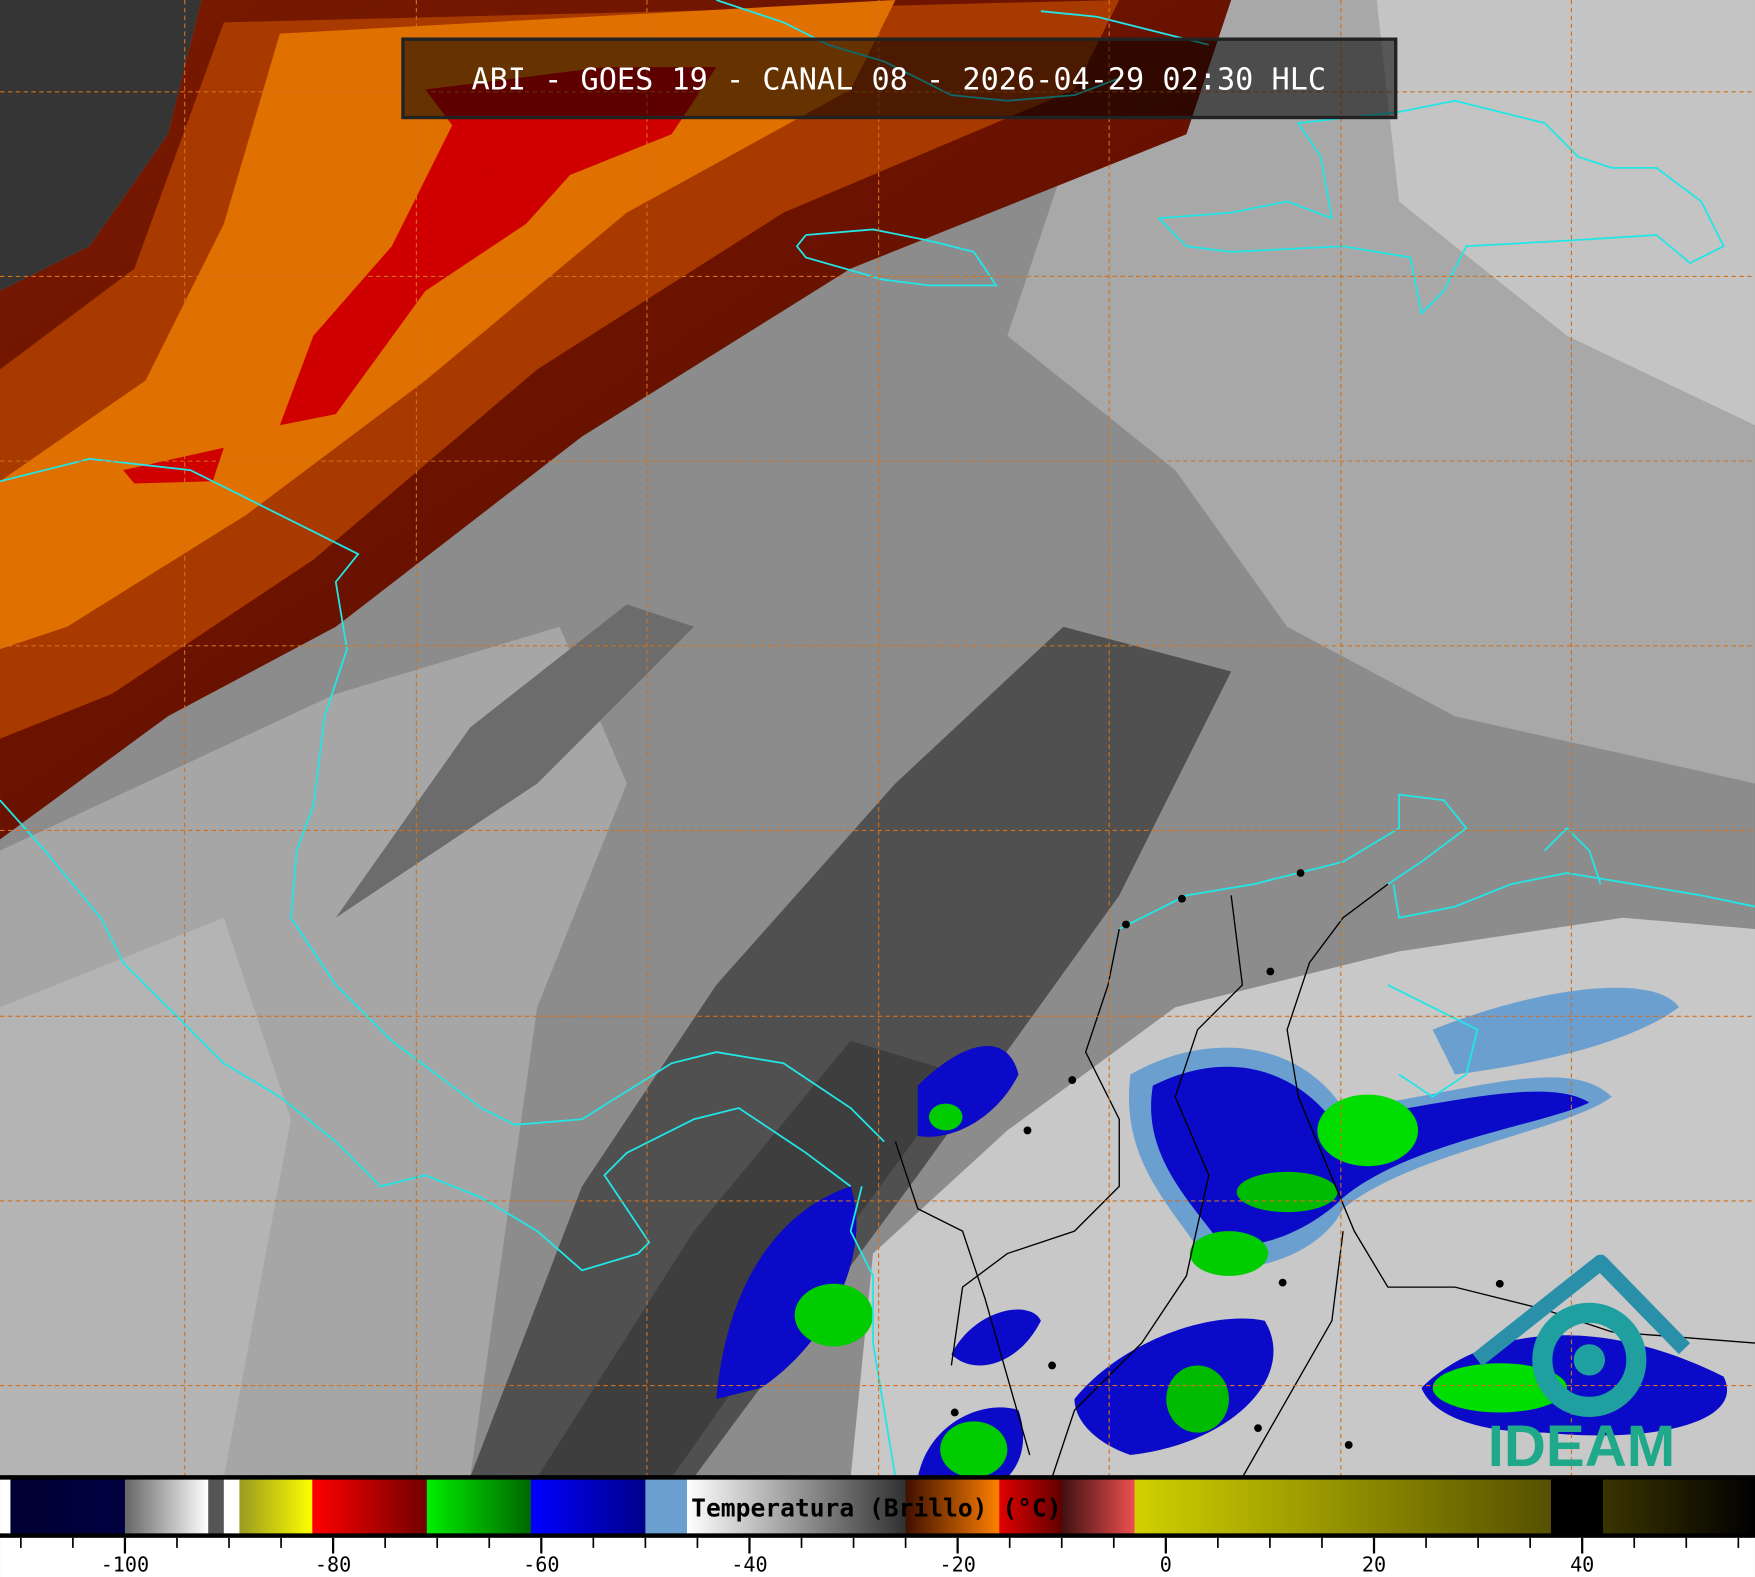  What do you see at coordinates (1582, 1564) in the screenshot?
I see `colorbar-tick-label: 40` at bounding box center [1582, 1564].